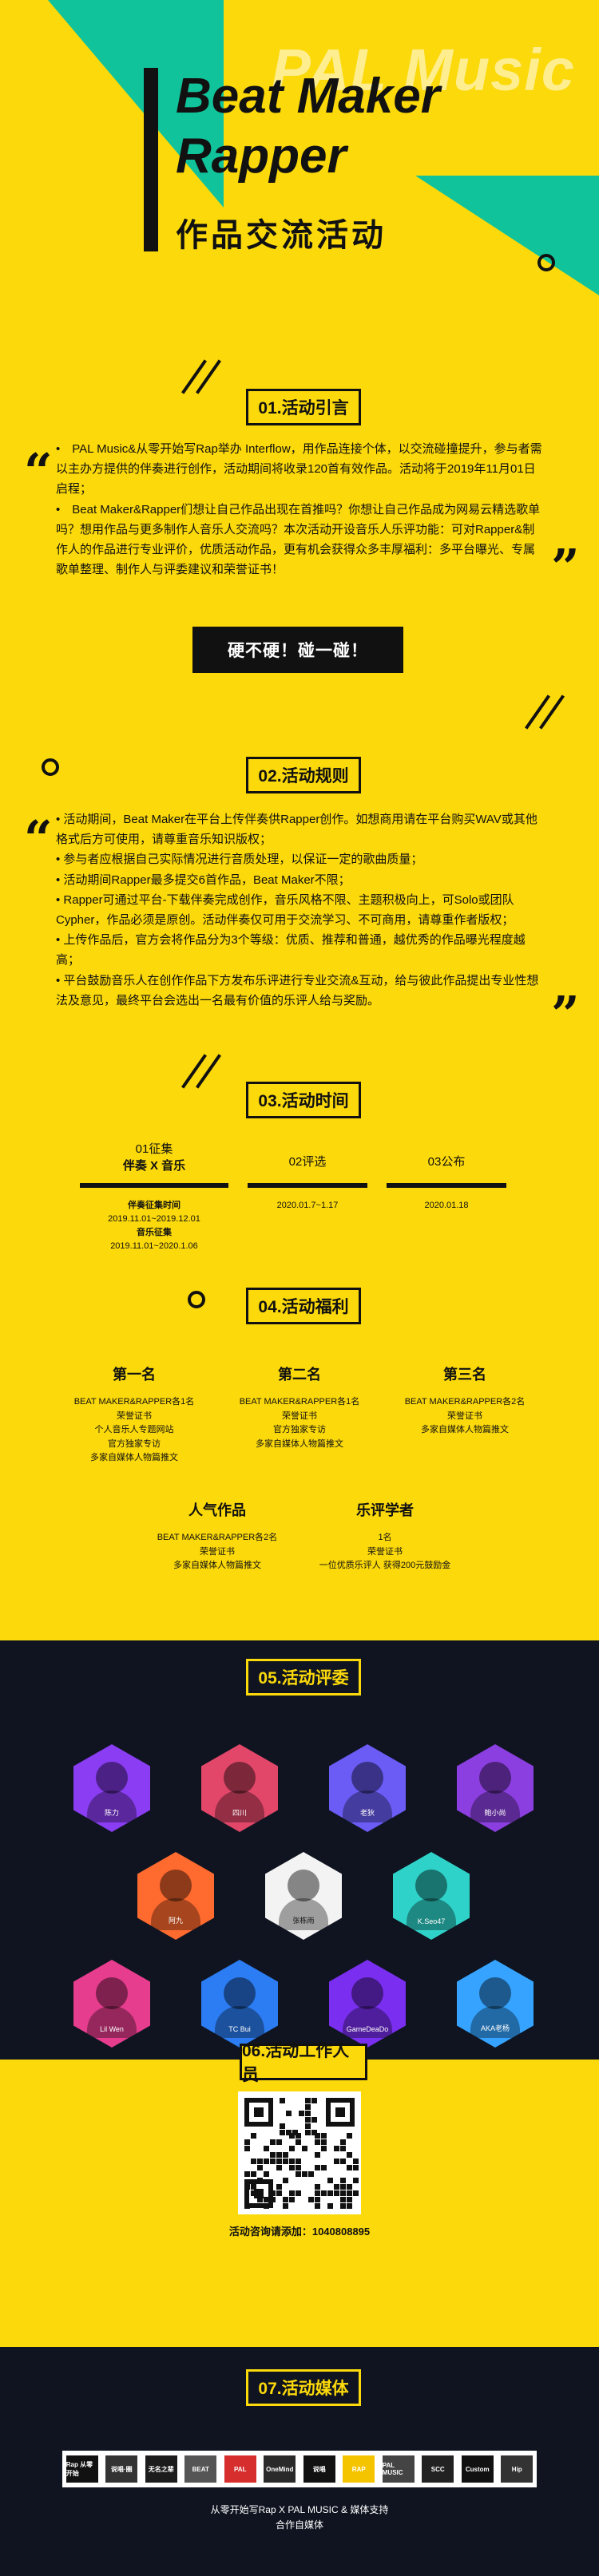 This screenshot has height=2576, width=599. What do you see at coordinates (446, 1162) in the screenshot?
I see `timeline-step-publish: 03公布` at bounding box center [446, 1162].